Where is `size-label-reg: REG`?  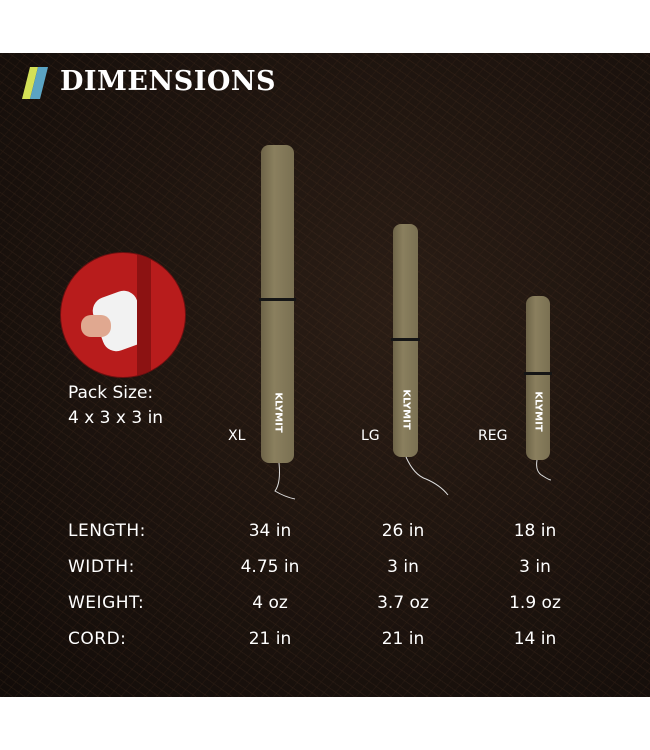
size-label-reg: REG is located at coordinates (493, 436).